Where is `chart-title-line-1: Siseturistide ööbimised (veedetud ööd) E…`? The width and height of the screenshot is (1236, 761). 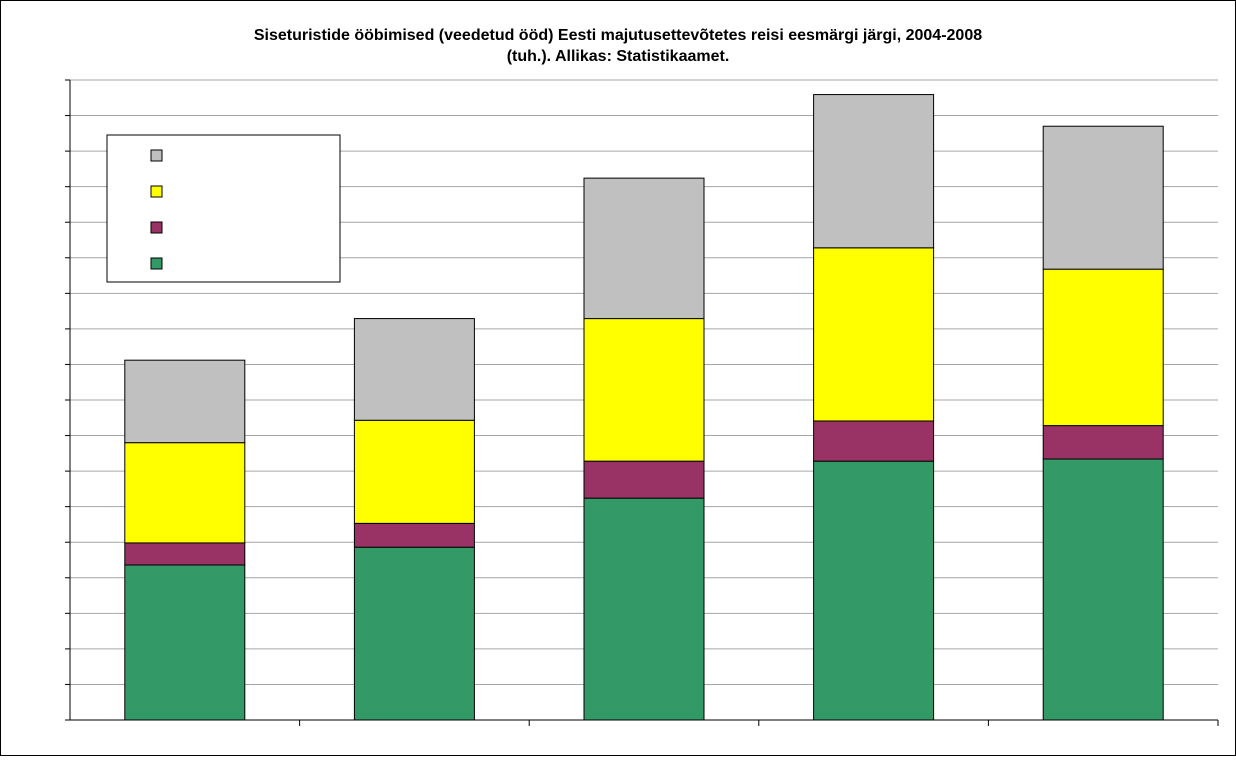 chart-title-line-1: Siseturistide ööbimised (veedetud ööd) E… is located at coordinates (618, 35).